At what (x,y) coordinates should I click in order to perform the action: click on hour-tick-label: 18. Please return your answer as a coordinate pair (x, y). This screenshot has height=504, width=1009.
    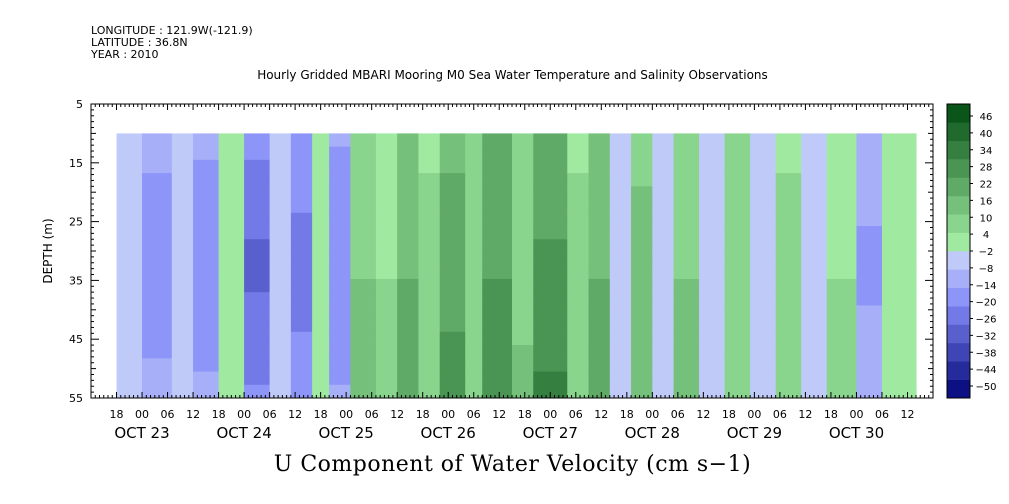
    Looking at the image, I should click on (525, 414).